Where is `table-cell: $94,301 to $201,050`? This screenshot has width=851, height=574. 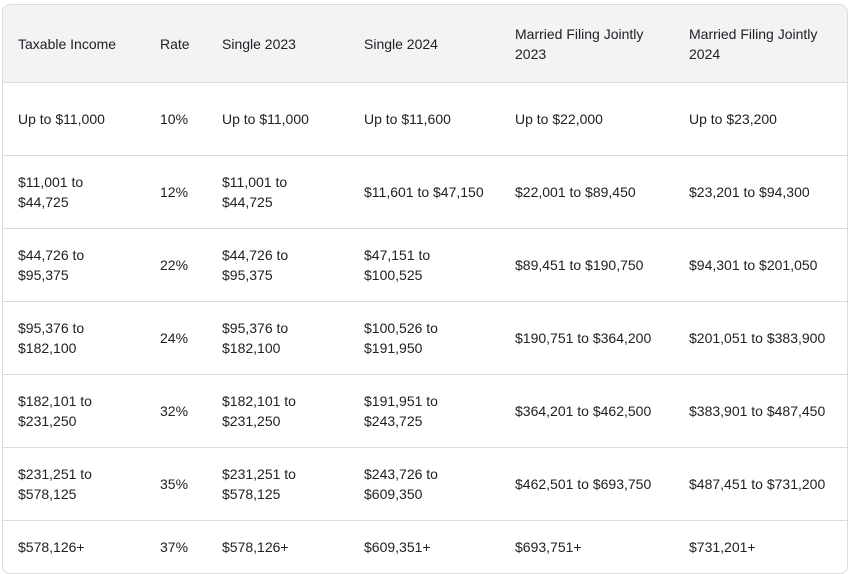 table-cell: $94,301 to $201,050 is located at coordinates (760, 265).